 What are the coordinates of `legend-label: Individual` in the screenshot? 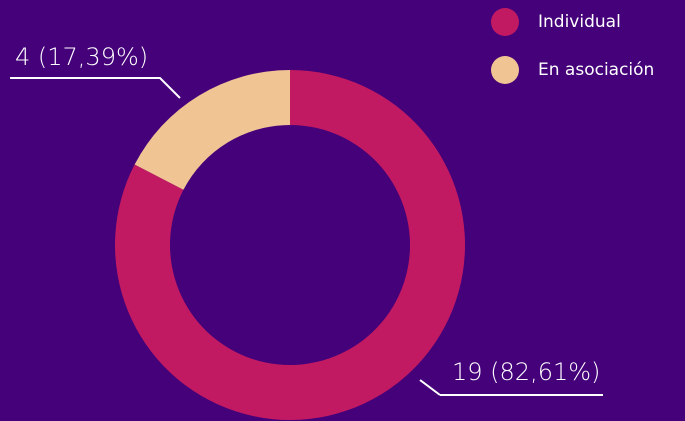 It's located at (579, 22).